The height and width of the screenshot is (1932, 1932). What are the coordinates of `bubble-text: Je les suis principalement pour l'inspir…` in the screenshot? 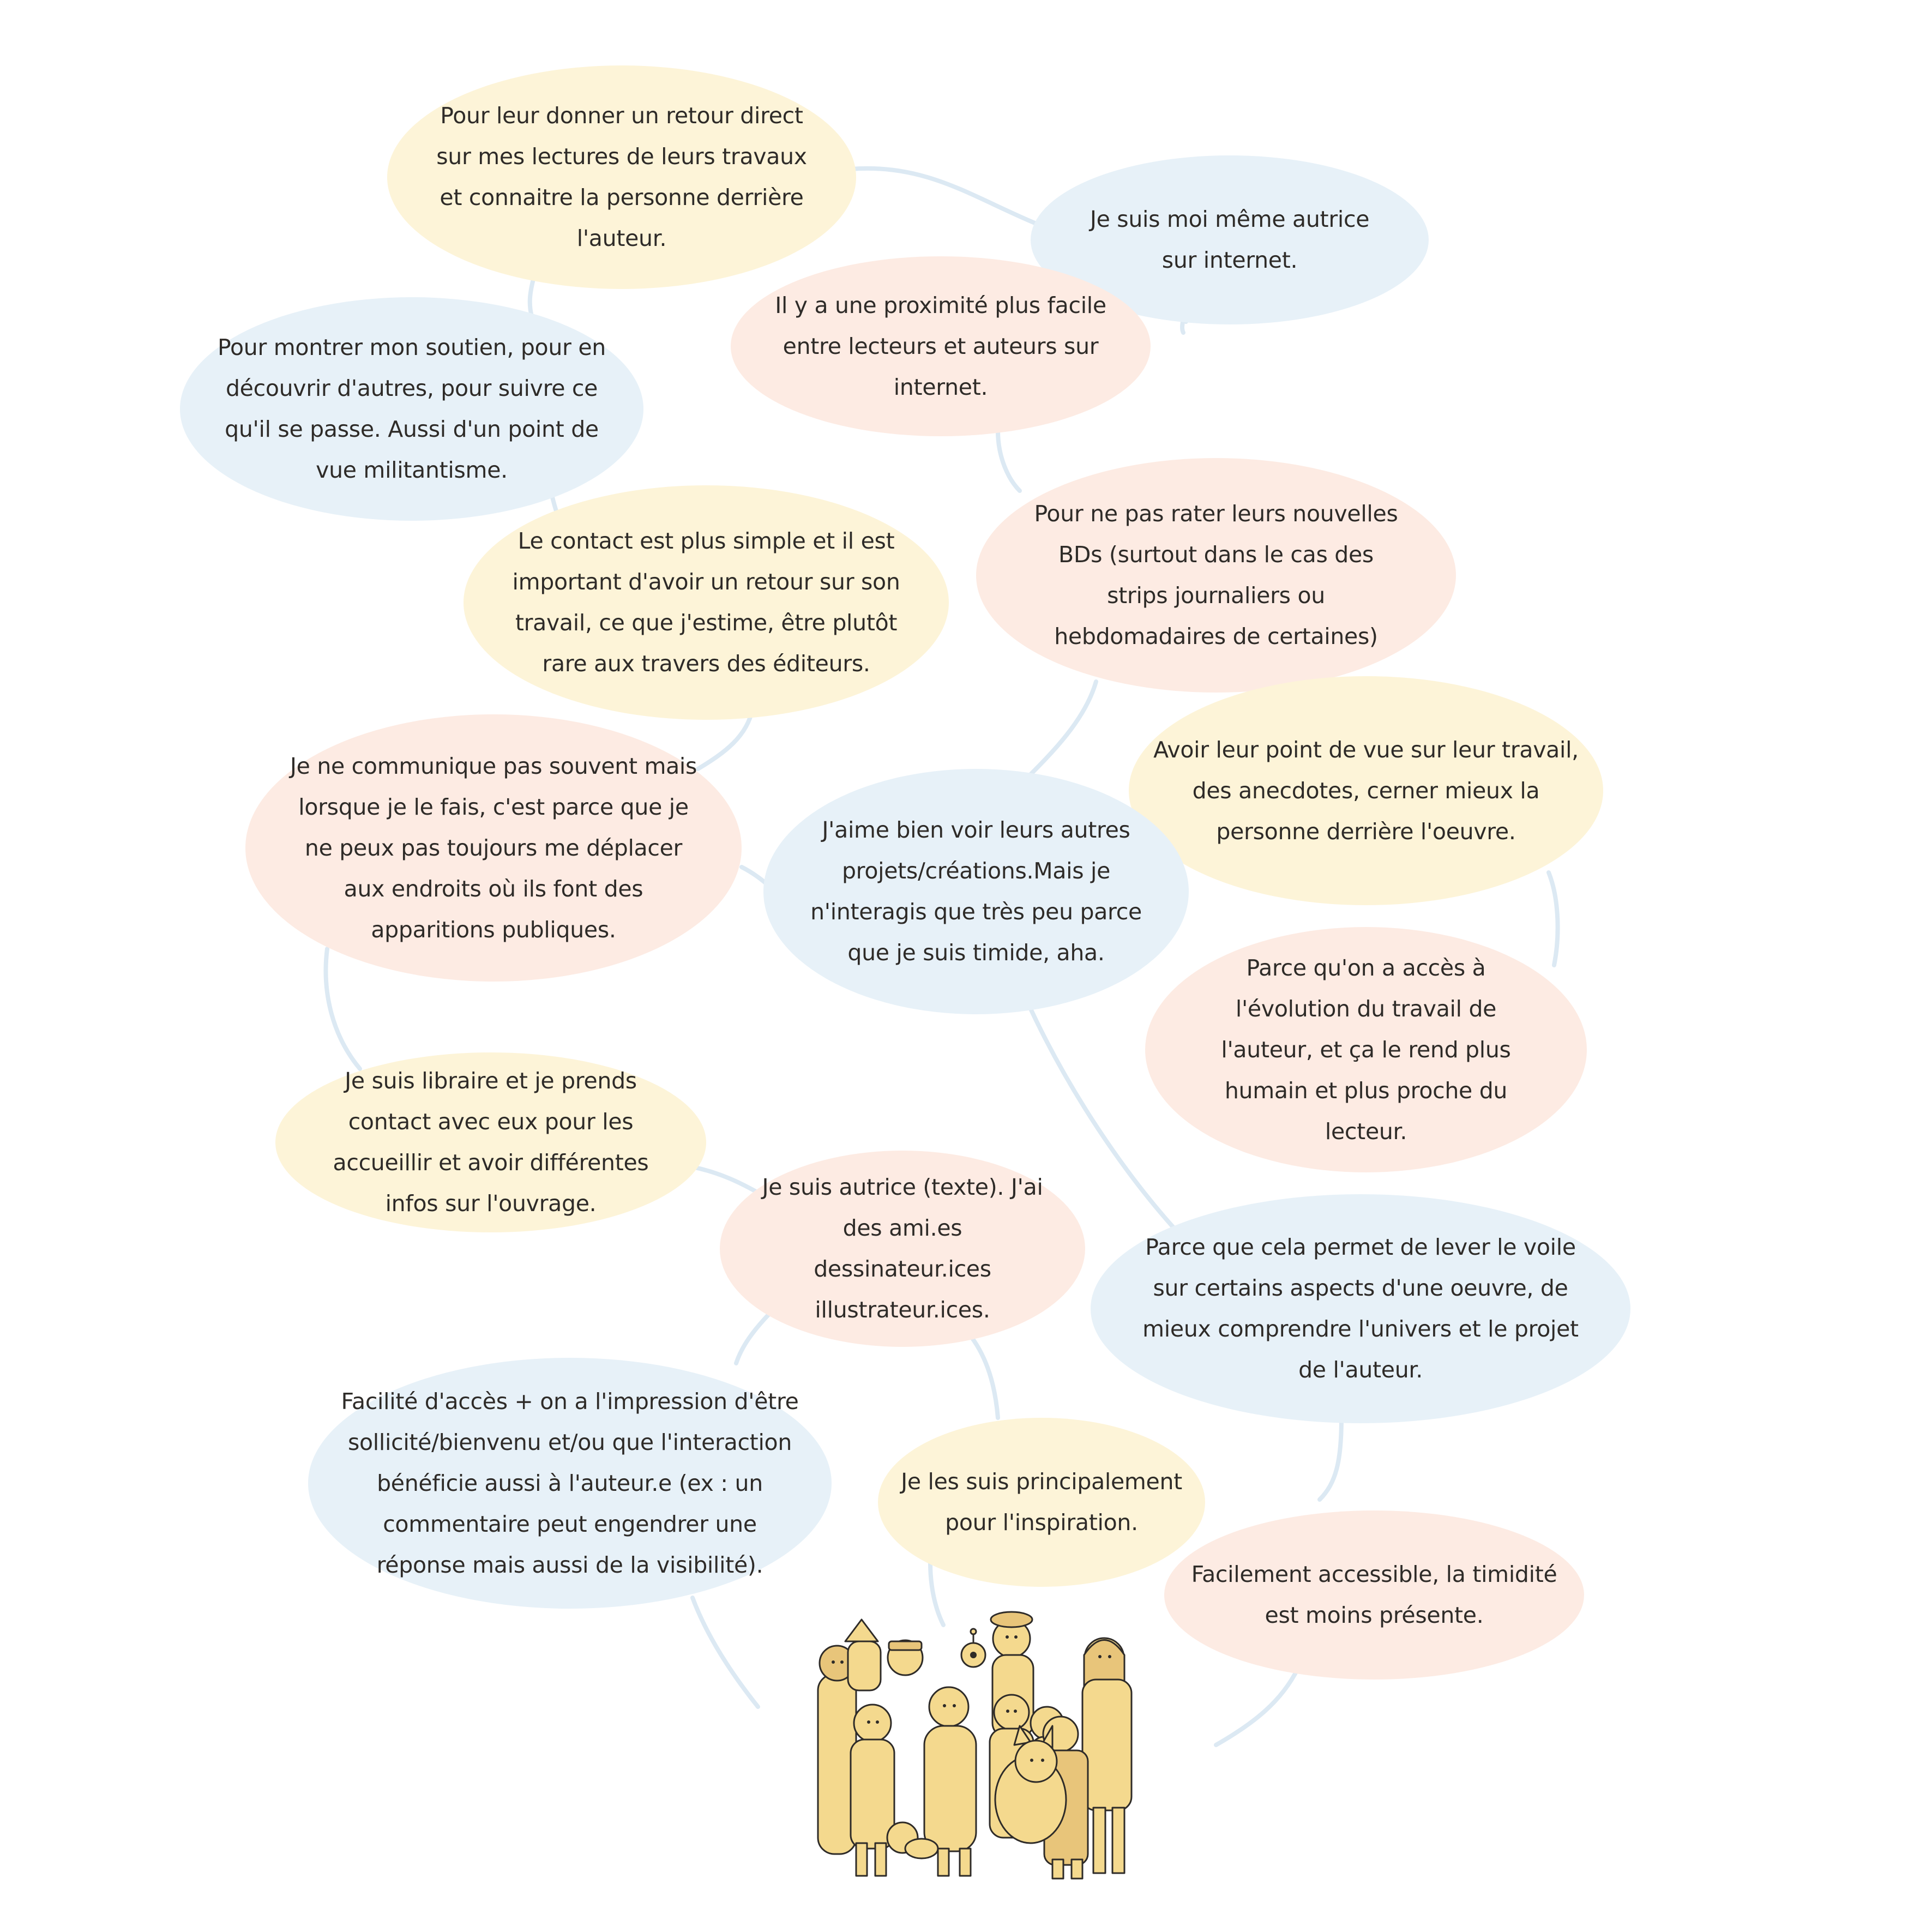 It's located at (1041, 1502).